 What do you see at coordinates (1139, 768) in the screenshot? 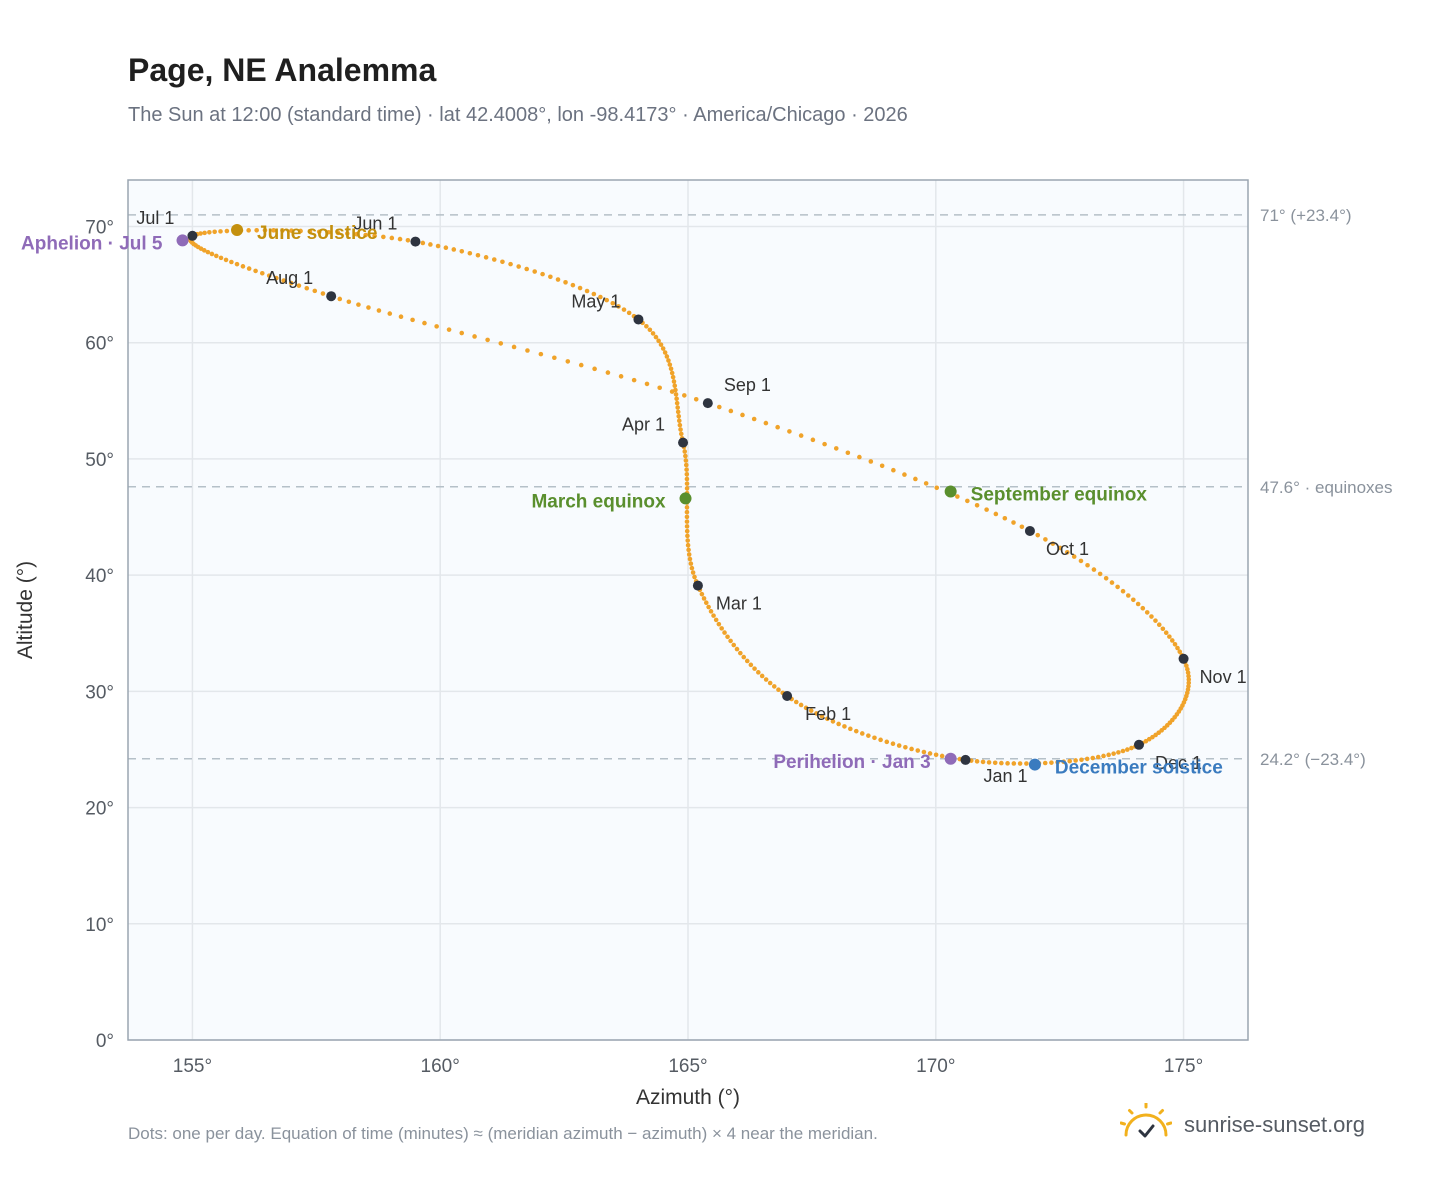
I see `event-label: December solstice` at bounding box center [1139, 768].